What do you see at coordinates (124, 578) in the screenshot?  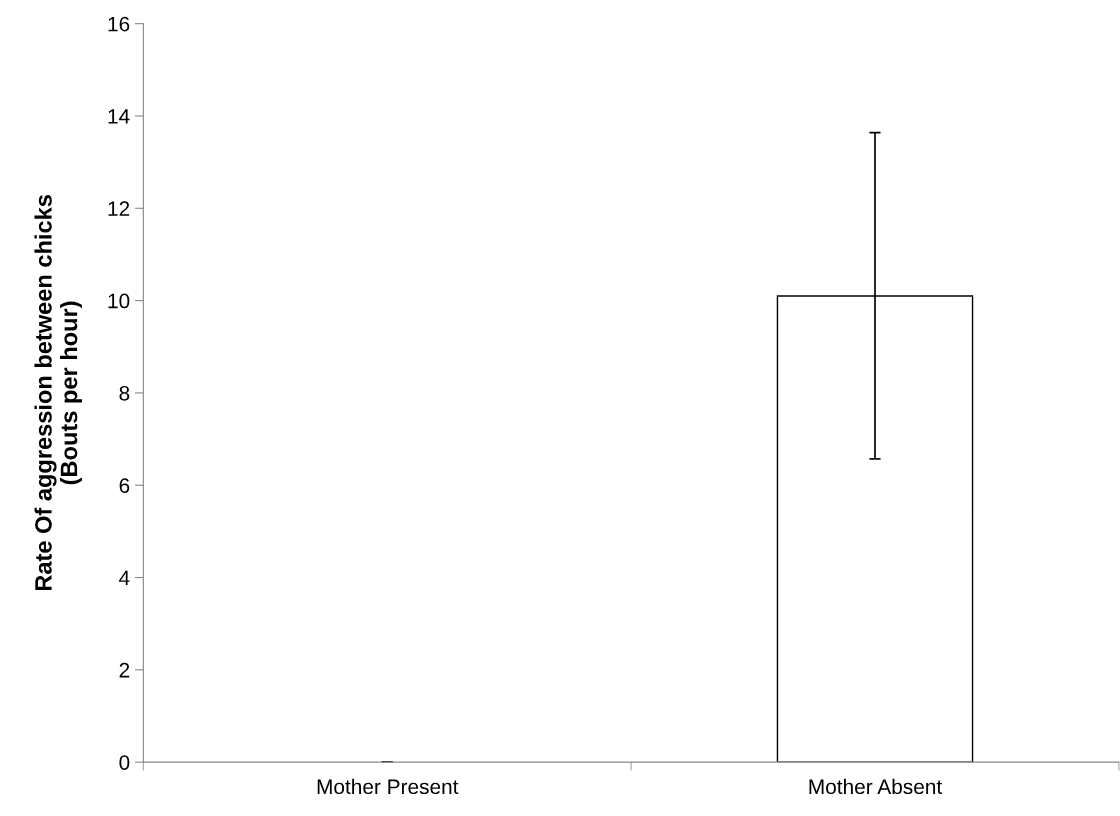 I see `y-tick-label: 4` at bounding box center [124, 578].